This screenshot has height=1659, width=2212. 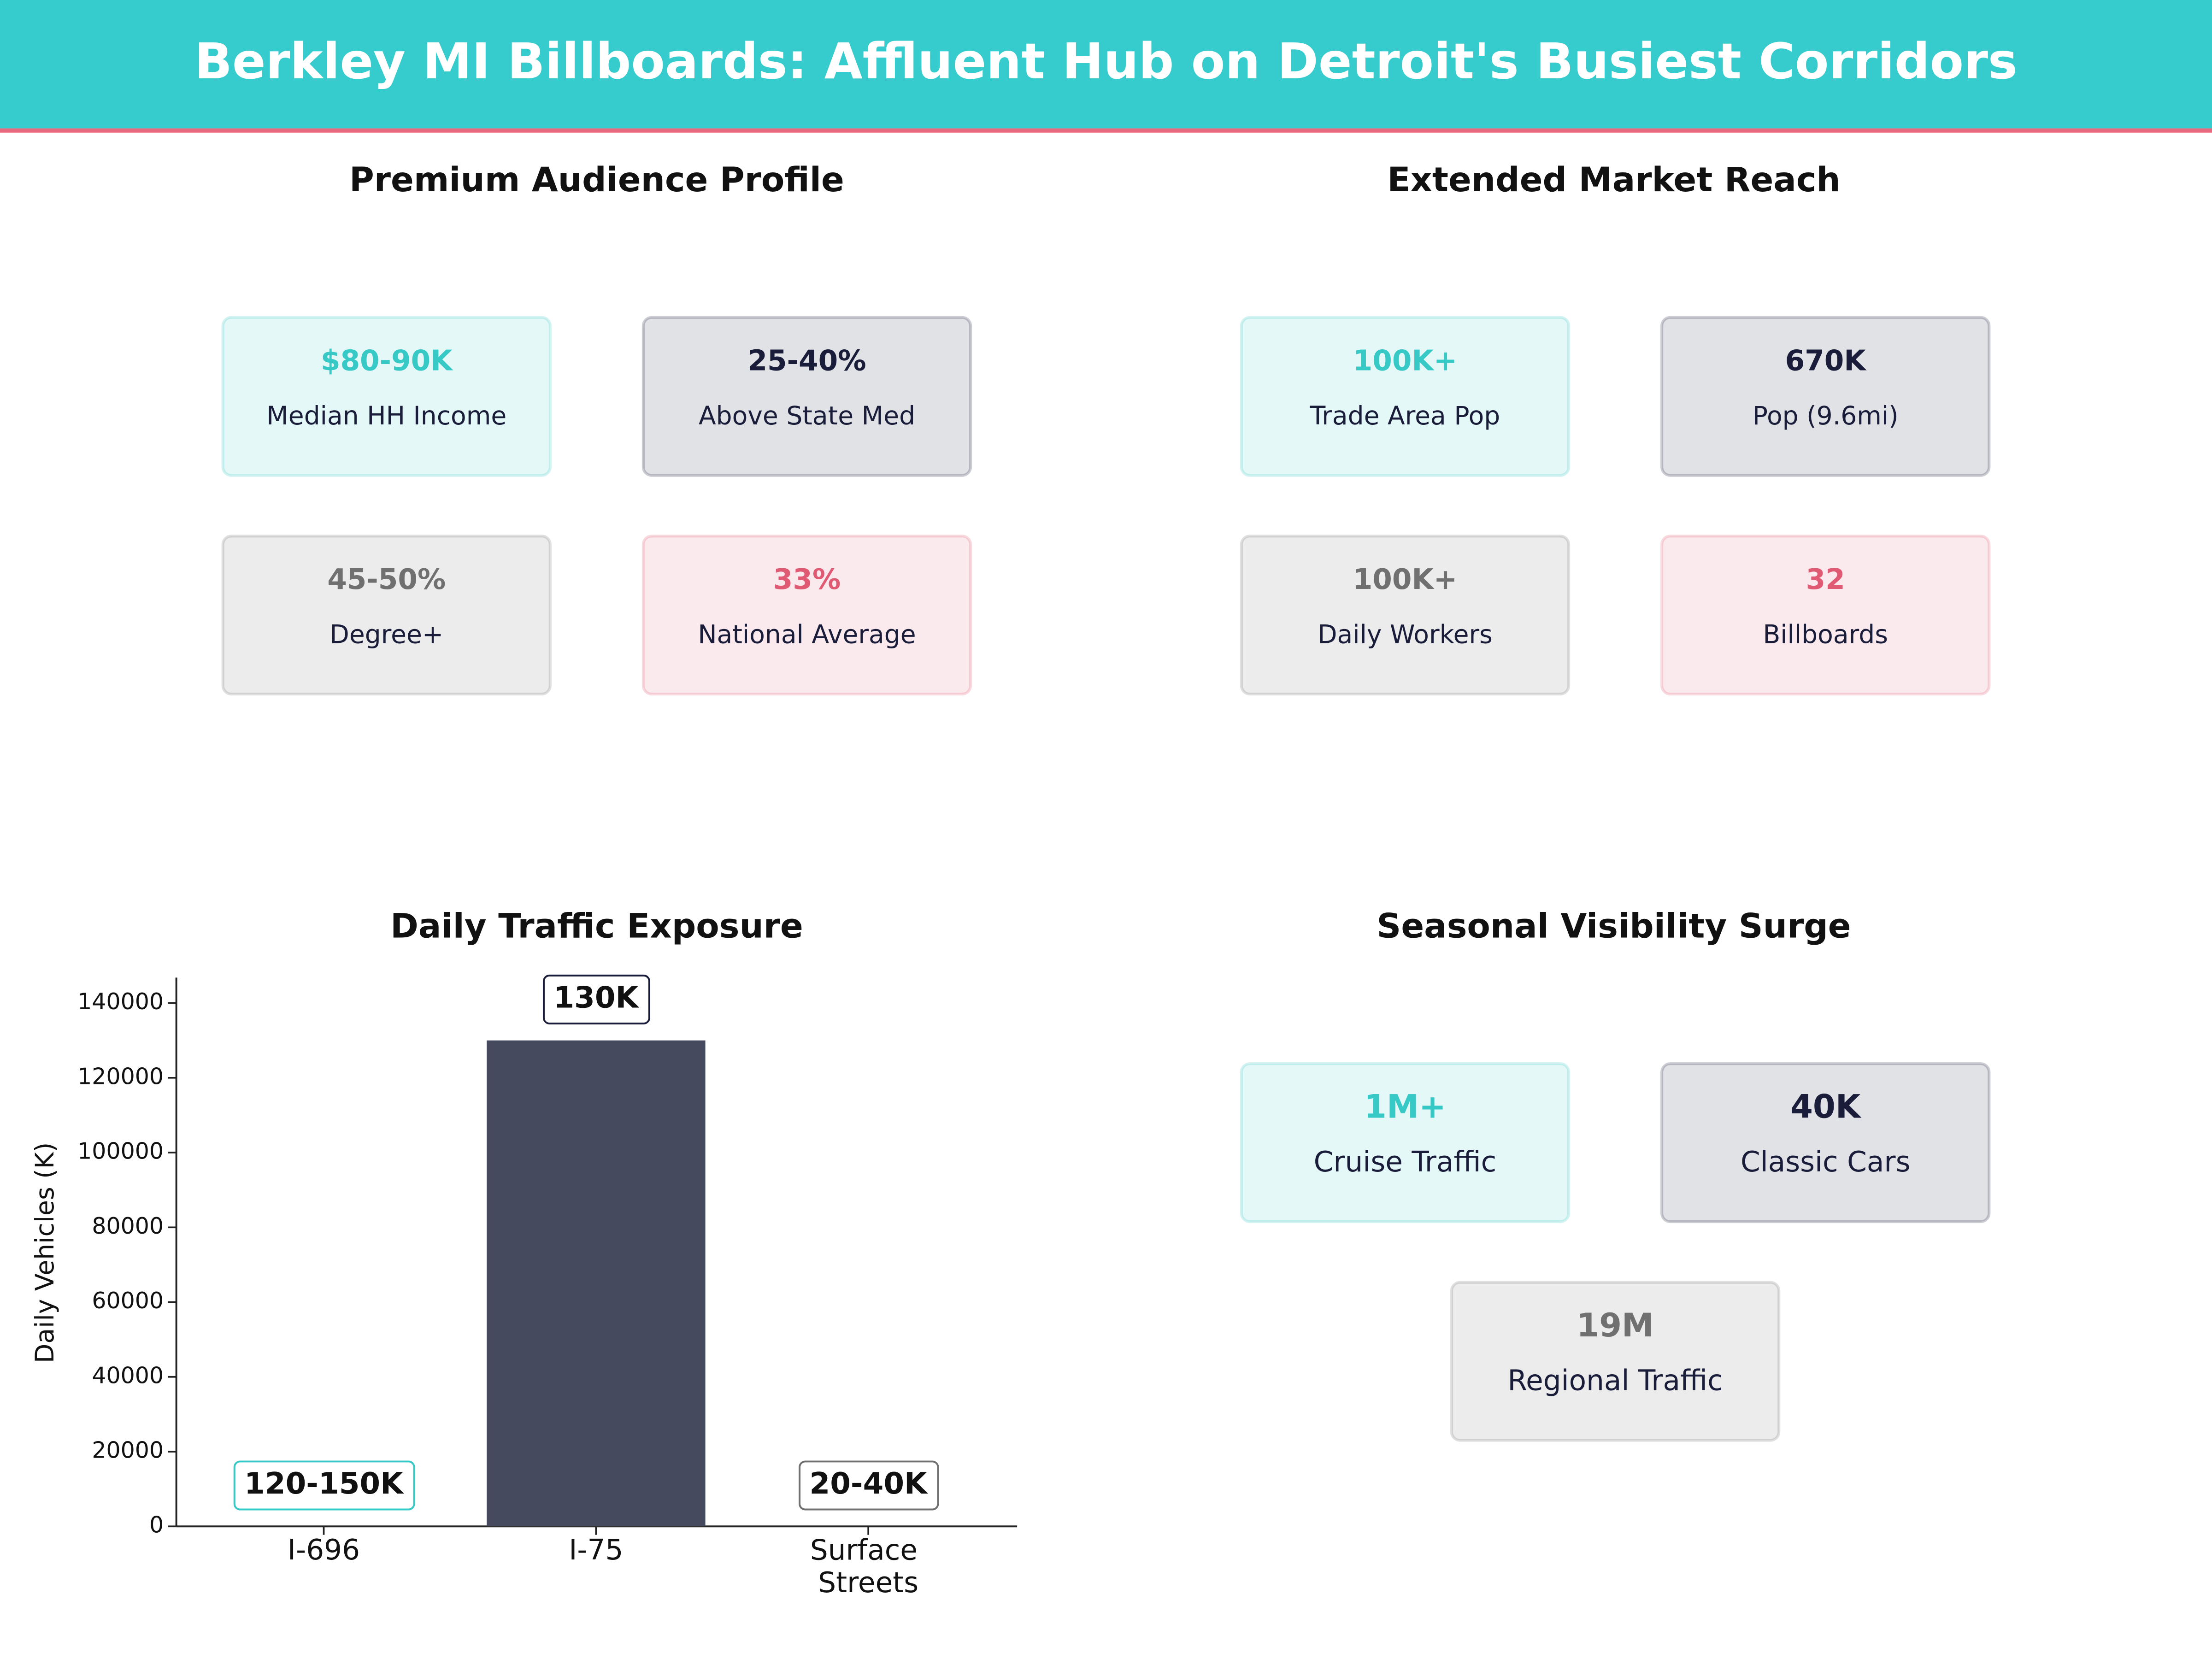 What do you see at coordinates (1106, 130) in the screenshot?
I see `header-rule` at bounding box center [1106, 130].